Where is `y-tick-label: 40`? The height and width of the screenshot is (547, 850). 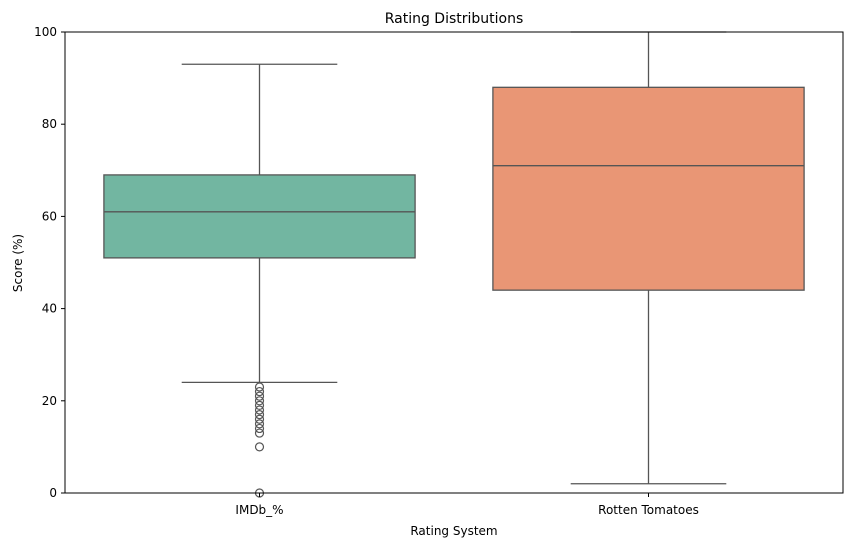
y-tick-label: 40 is located at coordinates (49, 309).